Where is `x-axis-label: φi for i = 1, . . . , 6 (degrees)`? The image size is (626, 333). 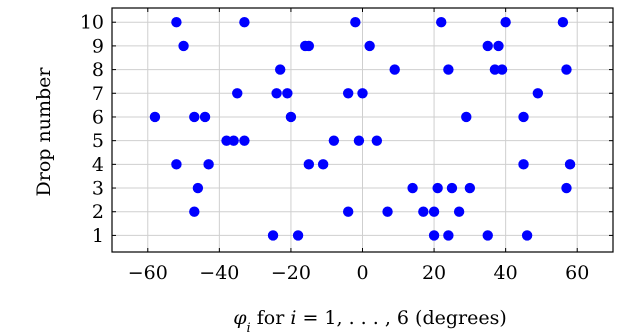
x-axis-label: φi for i = 1, . . . , 6 (degrees) is located at coordinates (370, 320).